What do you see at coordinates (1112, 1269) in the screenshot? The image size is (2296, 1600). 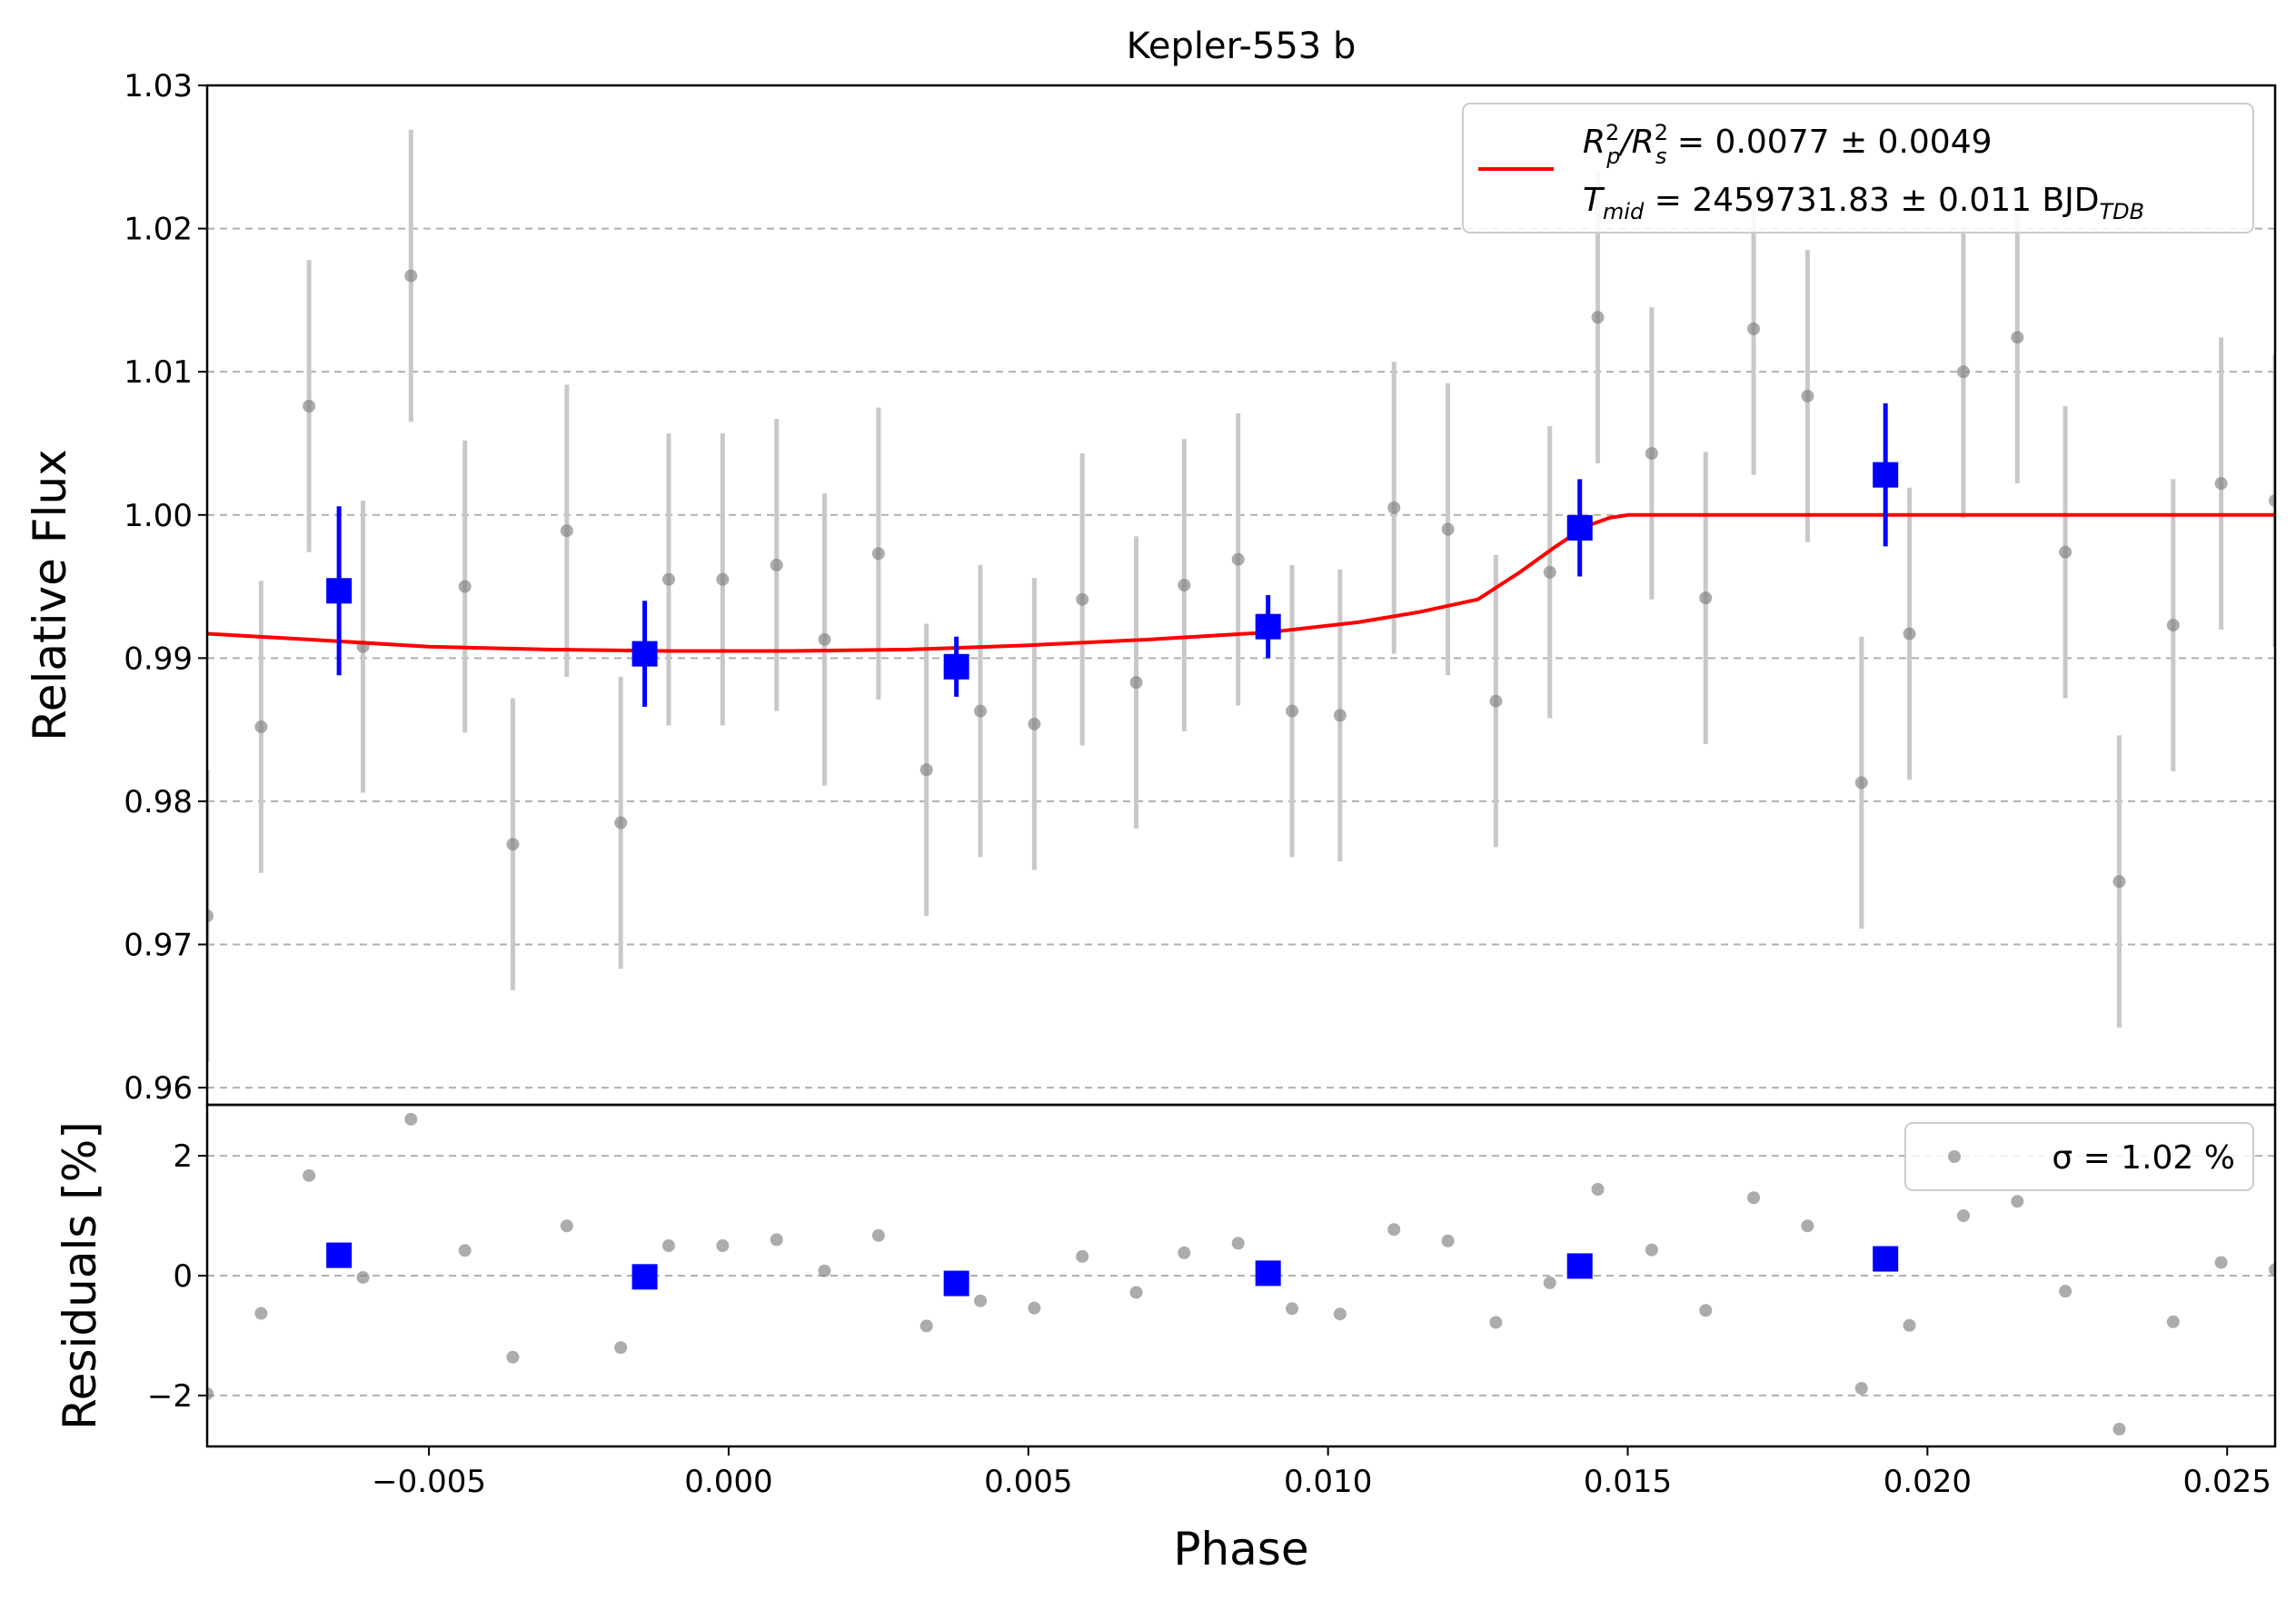 I see `residual-binned-points` at bounding box center [1112, 1269].